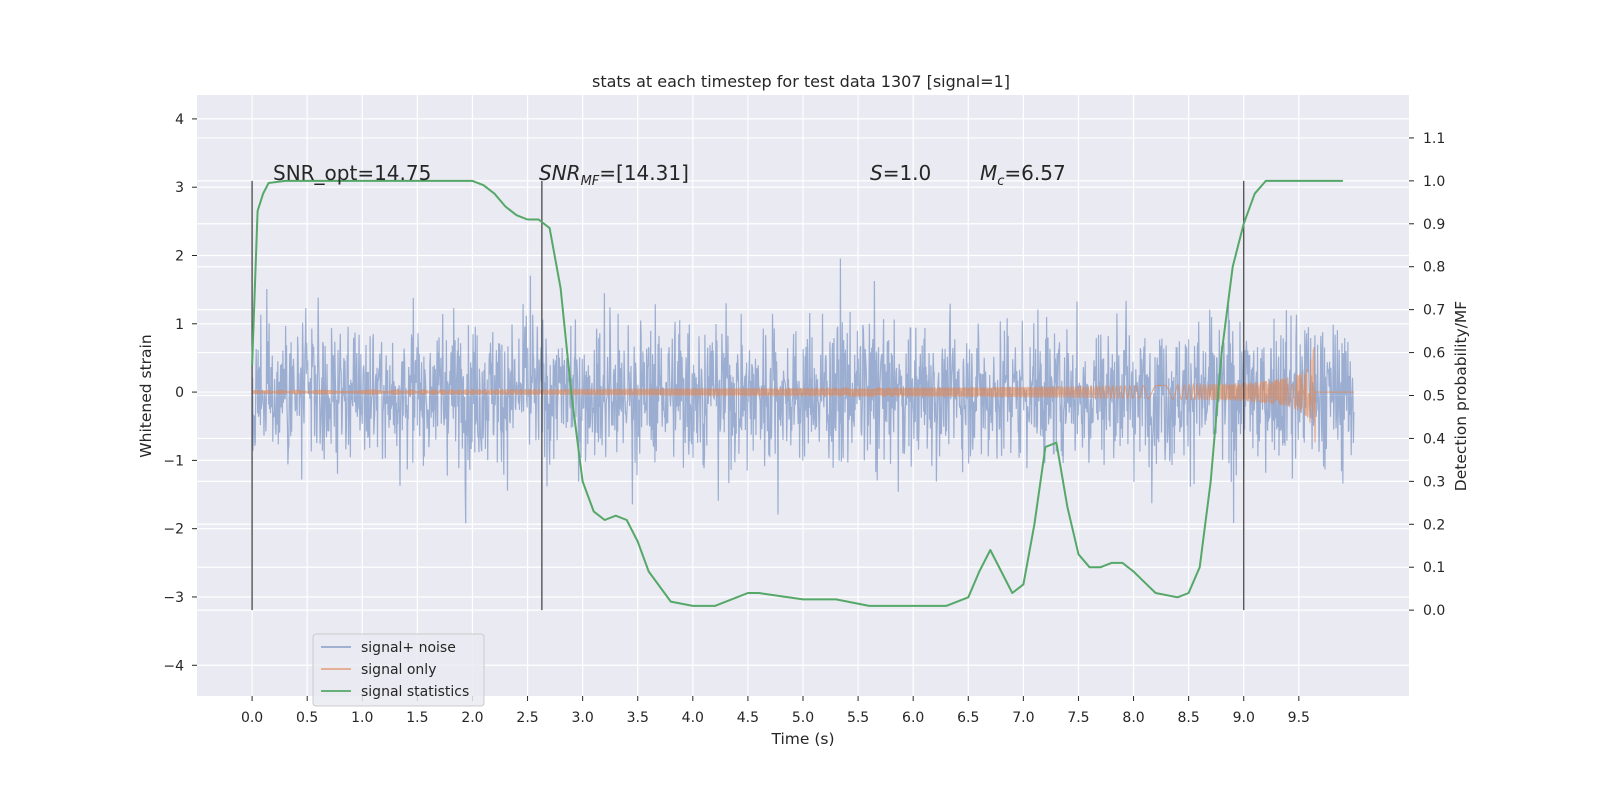 The width and height of the screenshot is (1600, 800). I want to click on x-tick-label: 6.0, so click(913, 718).